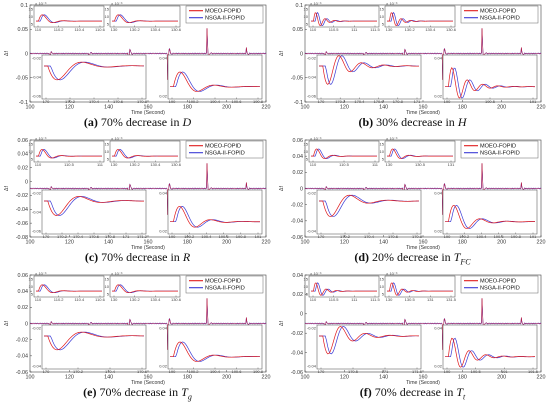 This screenshot has height=405, width=550. Describe the element at coordinates (462, 122) in the screenshot. I see `caption-variable: H` at that location.